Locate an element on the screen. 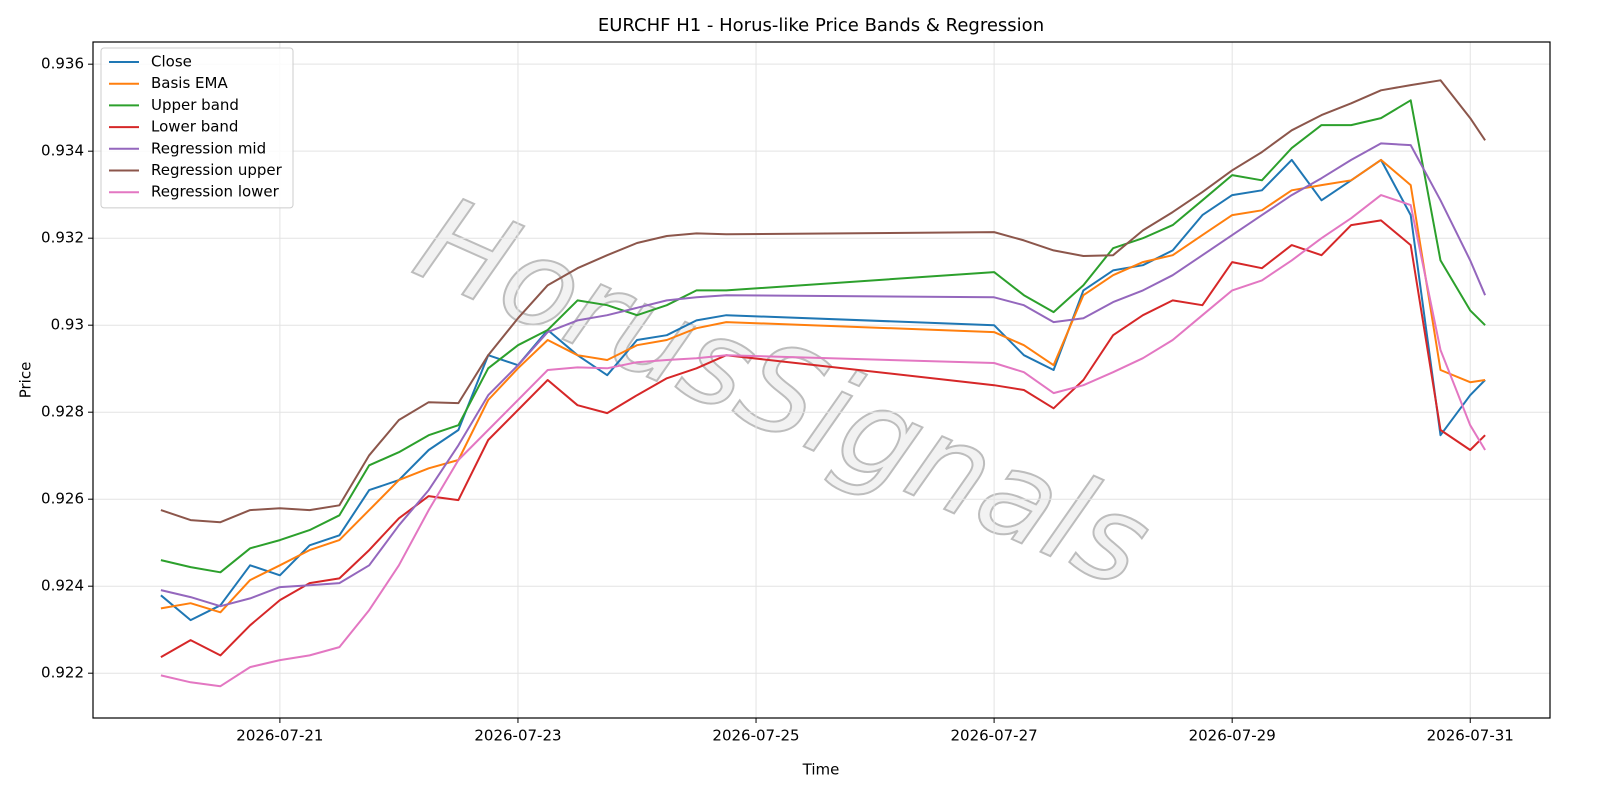  x-tick-label: 2026-07-29 is located at coordinates (1232, 736).